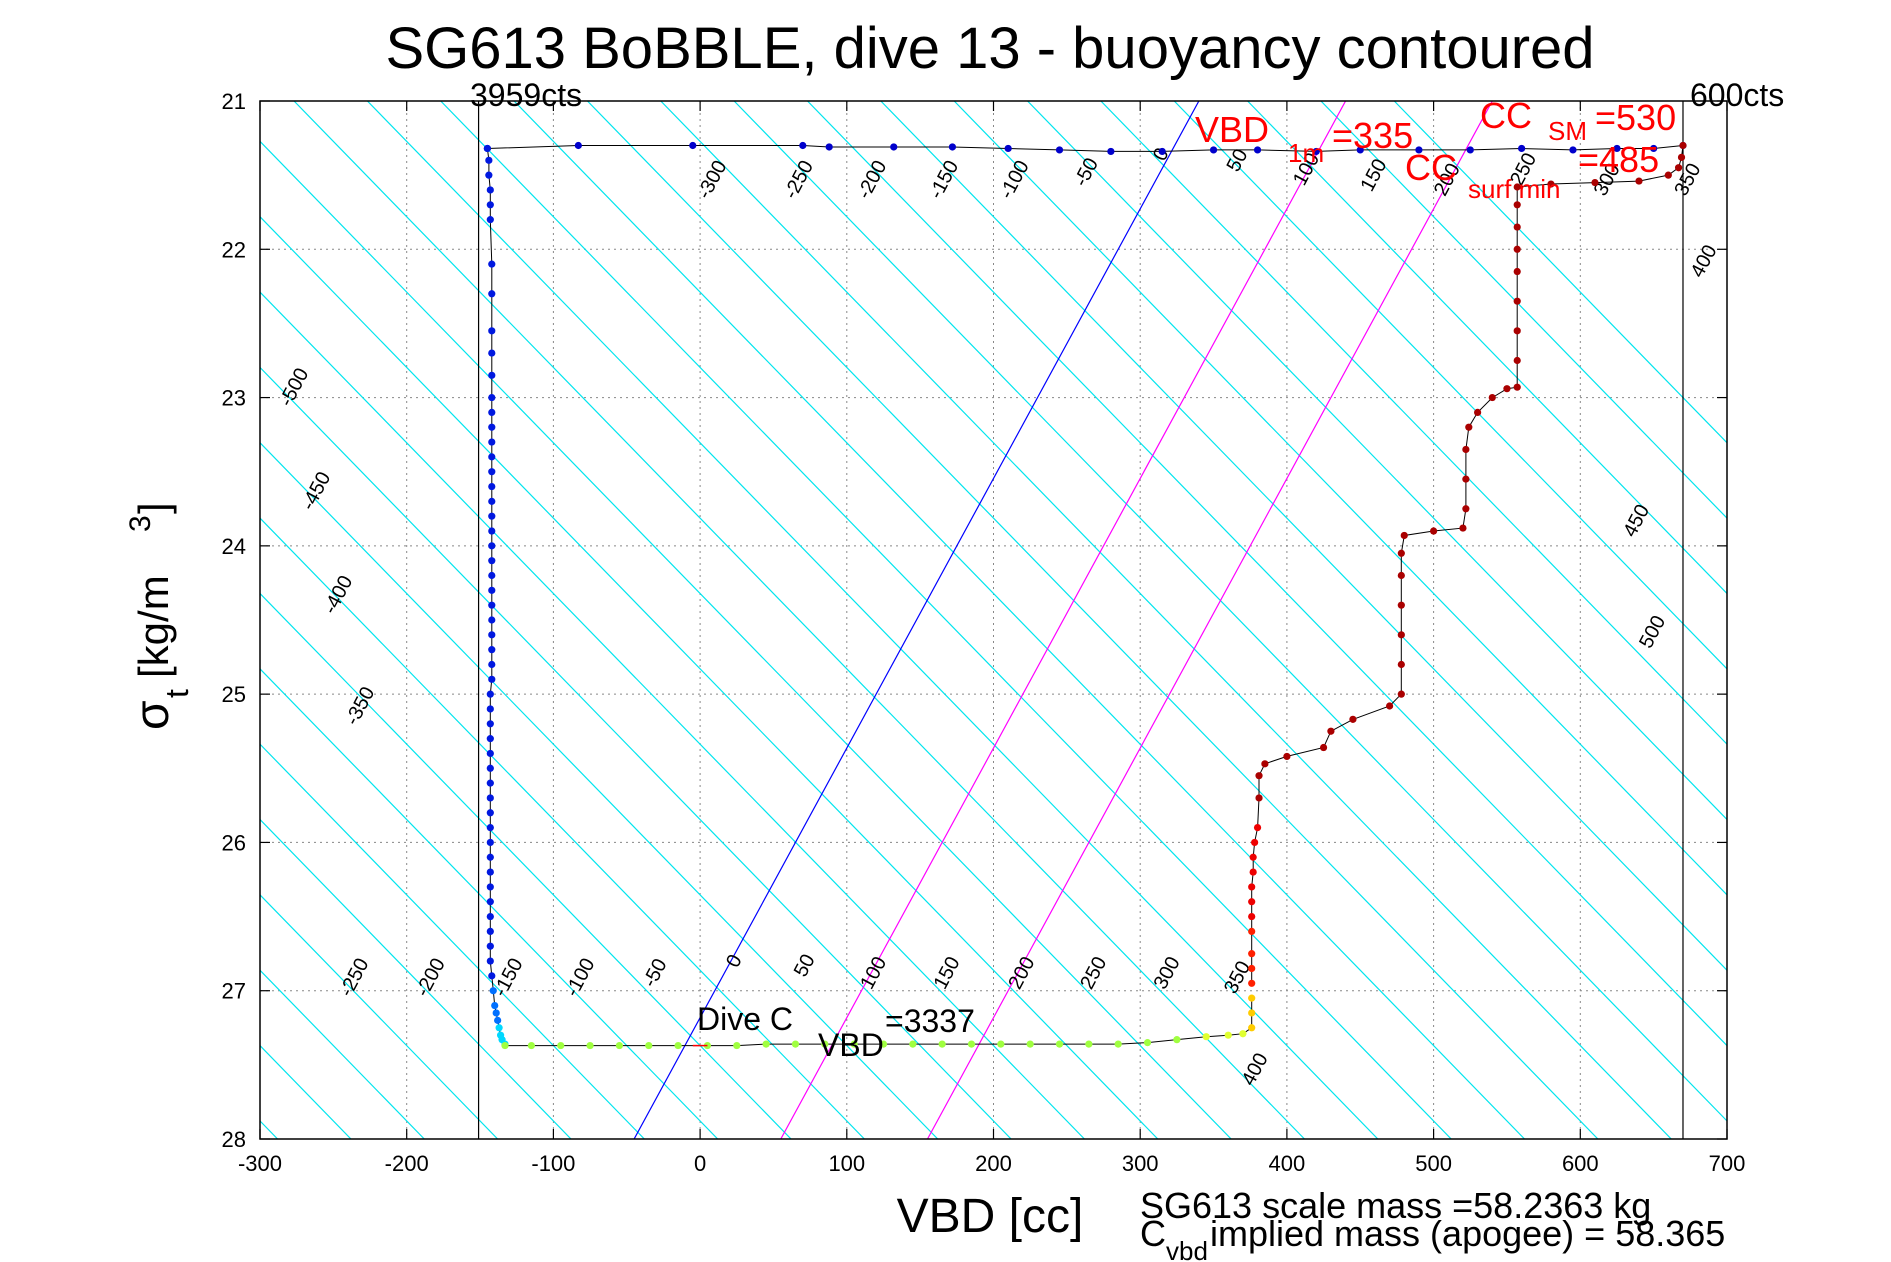 This screenshot has height=1262, width=1891. I want to click on x-tick-label: 500, so click(1433, 1163).